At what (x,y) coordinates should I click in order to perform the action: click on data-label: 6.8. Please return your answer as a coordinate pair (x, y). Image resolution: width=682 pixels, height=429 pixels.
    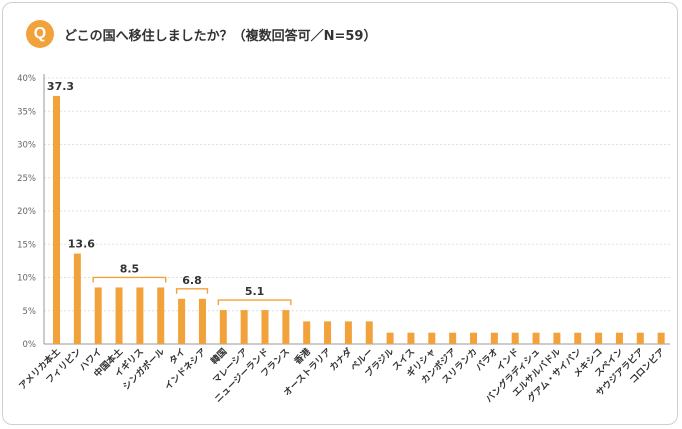
    Looking at the image, I should click on (192, 280).